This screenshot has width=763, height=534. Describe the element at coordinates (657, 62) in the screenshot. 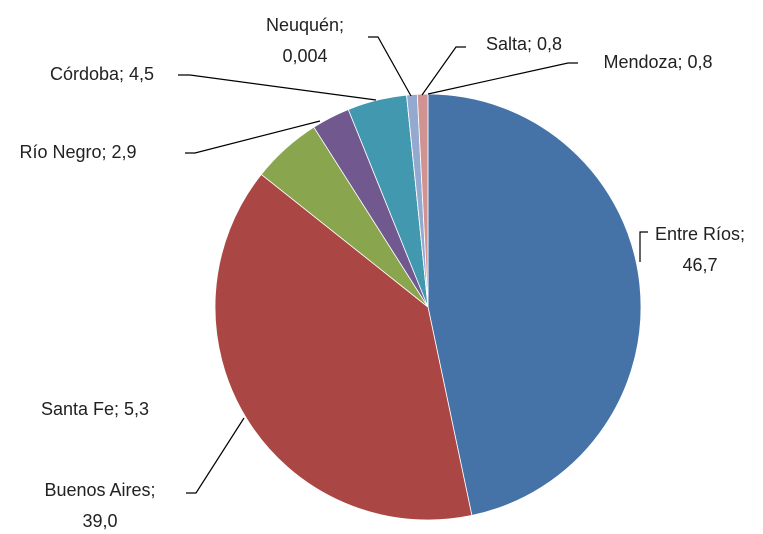

I see `data-label: Mendoza; 0,8` at that location.